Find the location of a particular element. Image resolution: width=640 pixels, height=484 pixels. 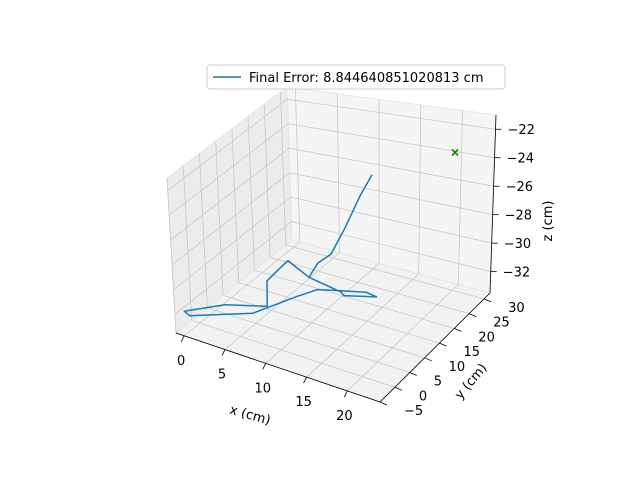

x-axis-label: x (cm) is located at coordinates (250, 416).